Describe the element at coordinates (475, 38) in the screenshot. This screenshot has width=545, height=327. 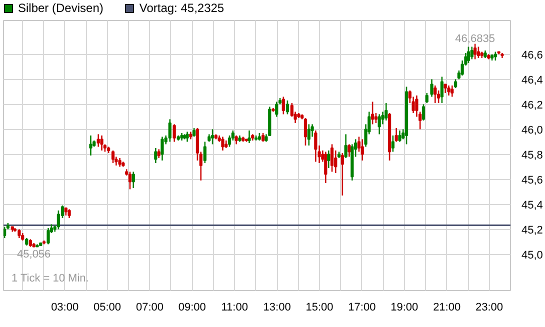
I see `annotation: 46,6835` at that location.